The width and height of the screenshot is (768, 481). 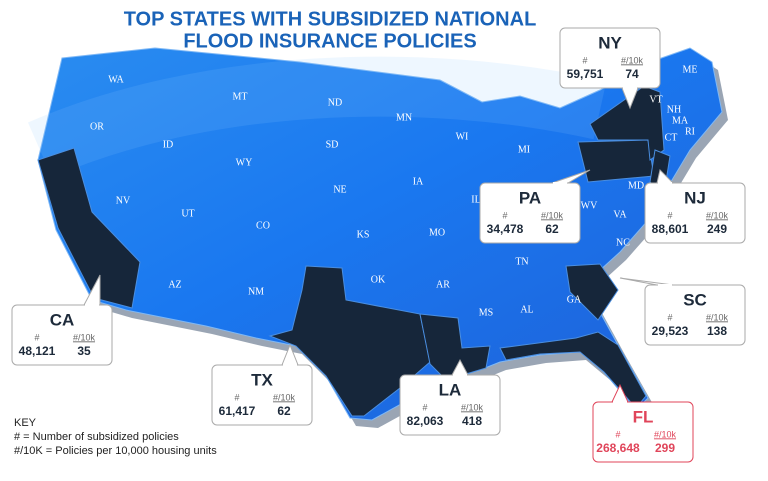 I want to click on count-value: 88,601, so click(x=670, y=229).